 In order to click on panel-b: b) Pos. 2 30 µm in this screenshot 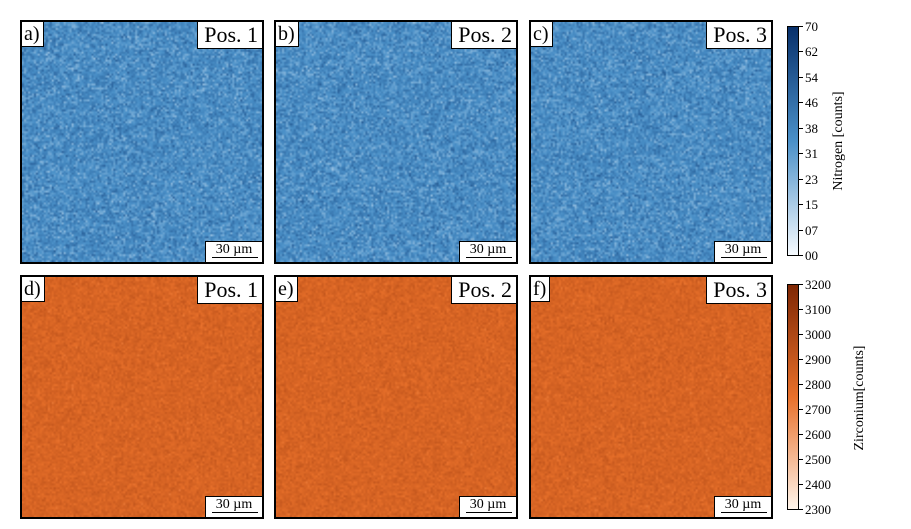, I will do `click(396, 142)`.